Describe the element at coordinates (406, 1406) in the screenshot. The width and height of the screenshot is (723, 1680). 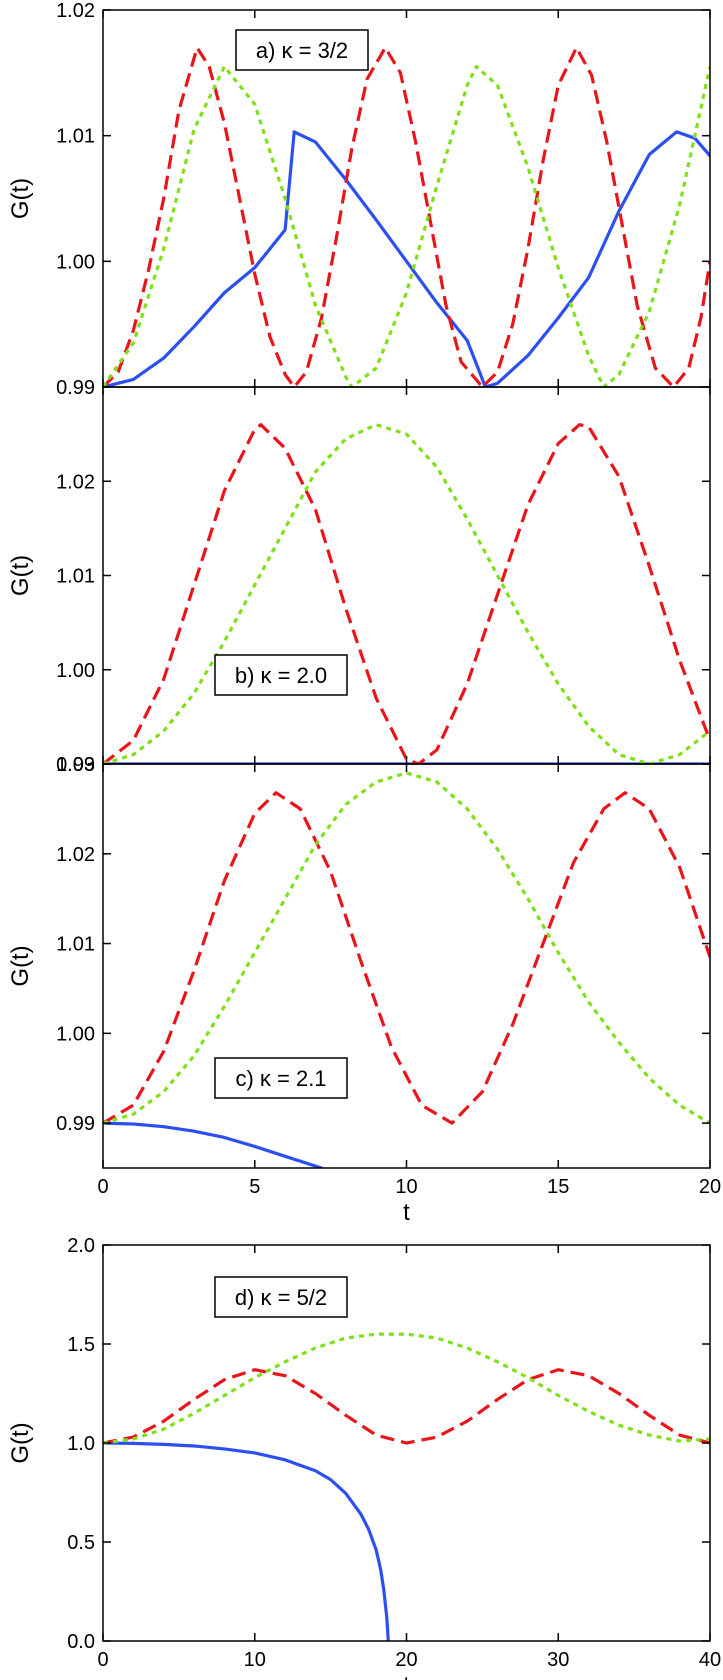
I see `series-red-line` at that location.